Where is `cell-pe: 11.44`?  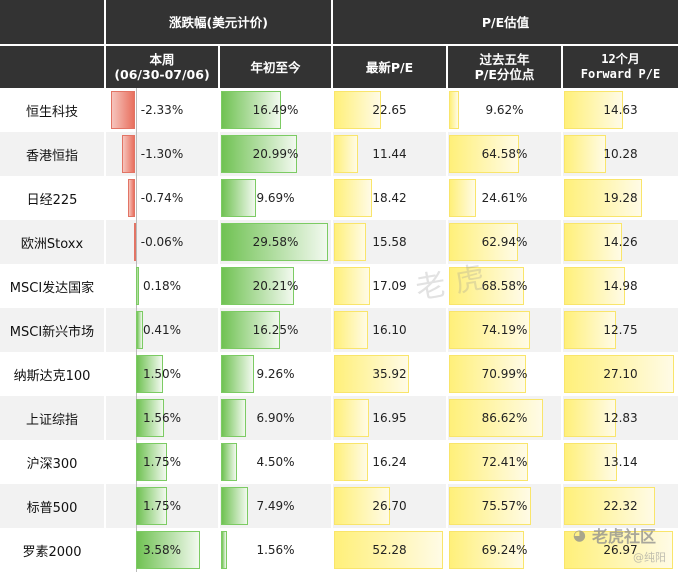
cell-pe: 11.44 is located at coordinates (390, 154).